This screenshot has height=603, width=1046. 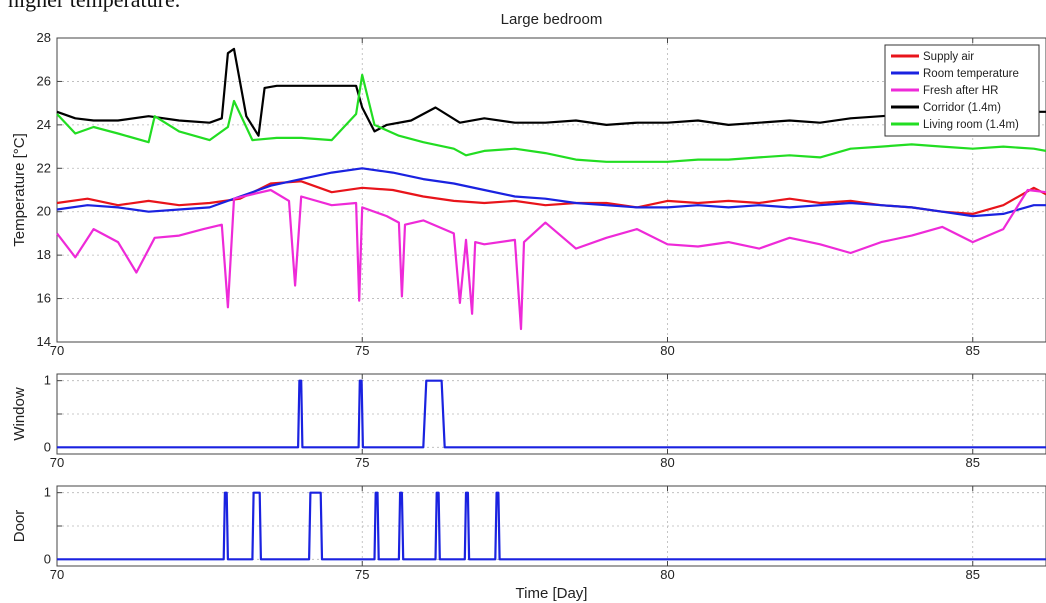 What do you see at coordinates (552, 19) in the screenshot?
I see `chart-title: Large bedroom` at bounding box center [552, 19].